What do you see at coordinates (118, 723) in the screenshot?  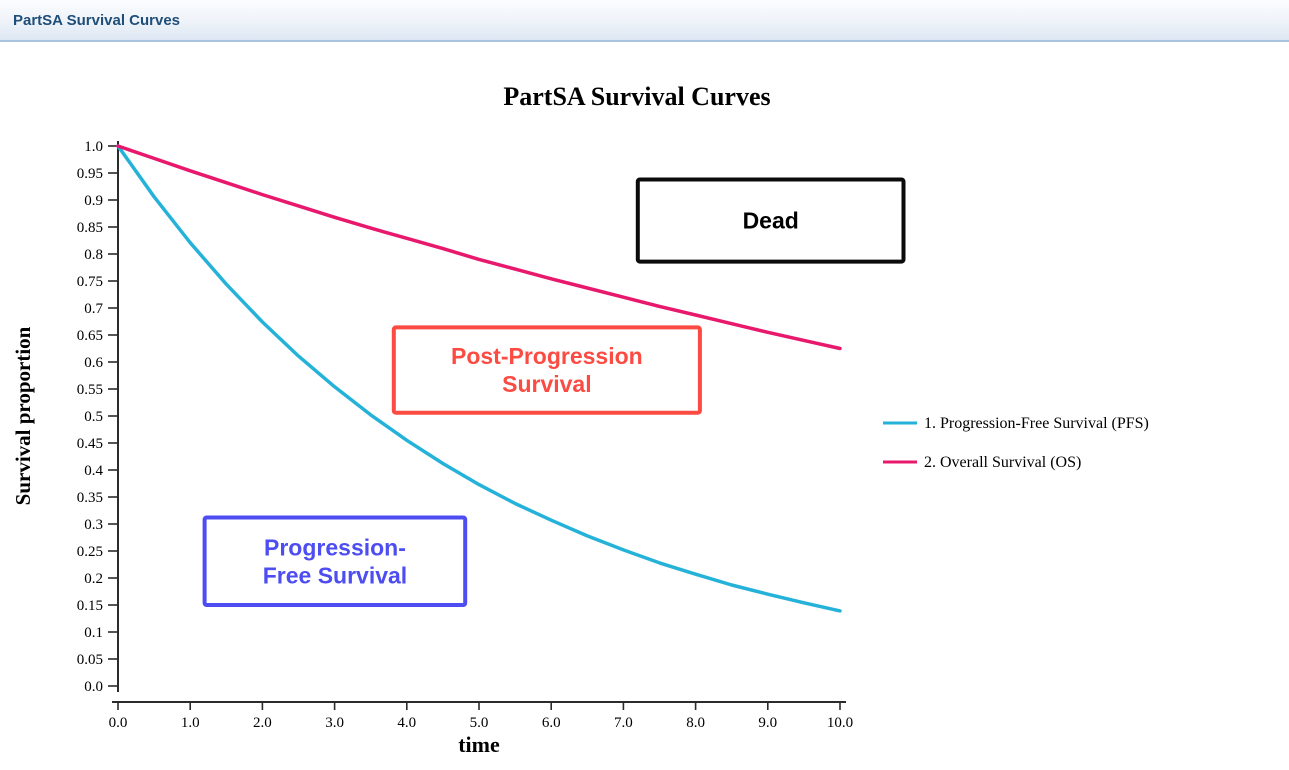 I see `x-tick-label: 0.0` at bounding box center [118, 723].